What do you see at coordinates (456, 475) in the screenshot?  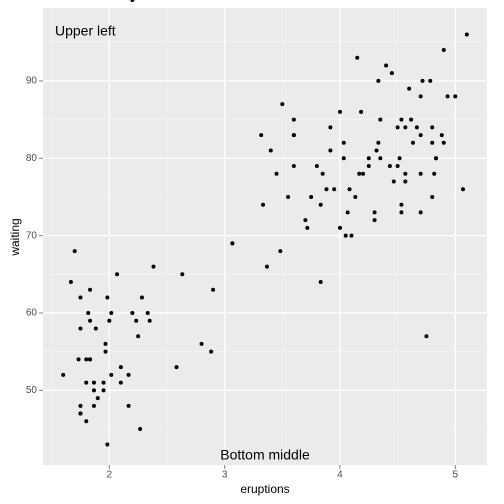 I see `x-tick-label: 5` at bounding box center [456, 475].